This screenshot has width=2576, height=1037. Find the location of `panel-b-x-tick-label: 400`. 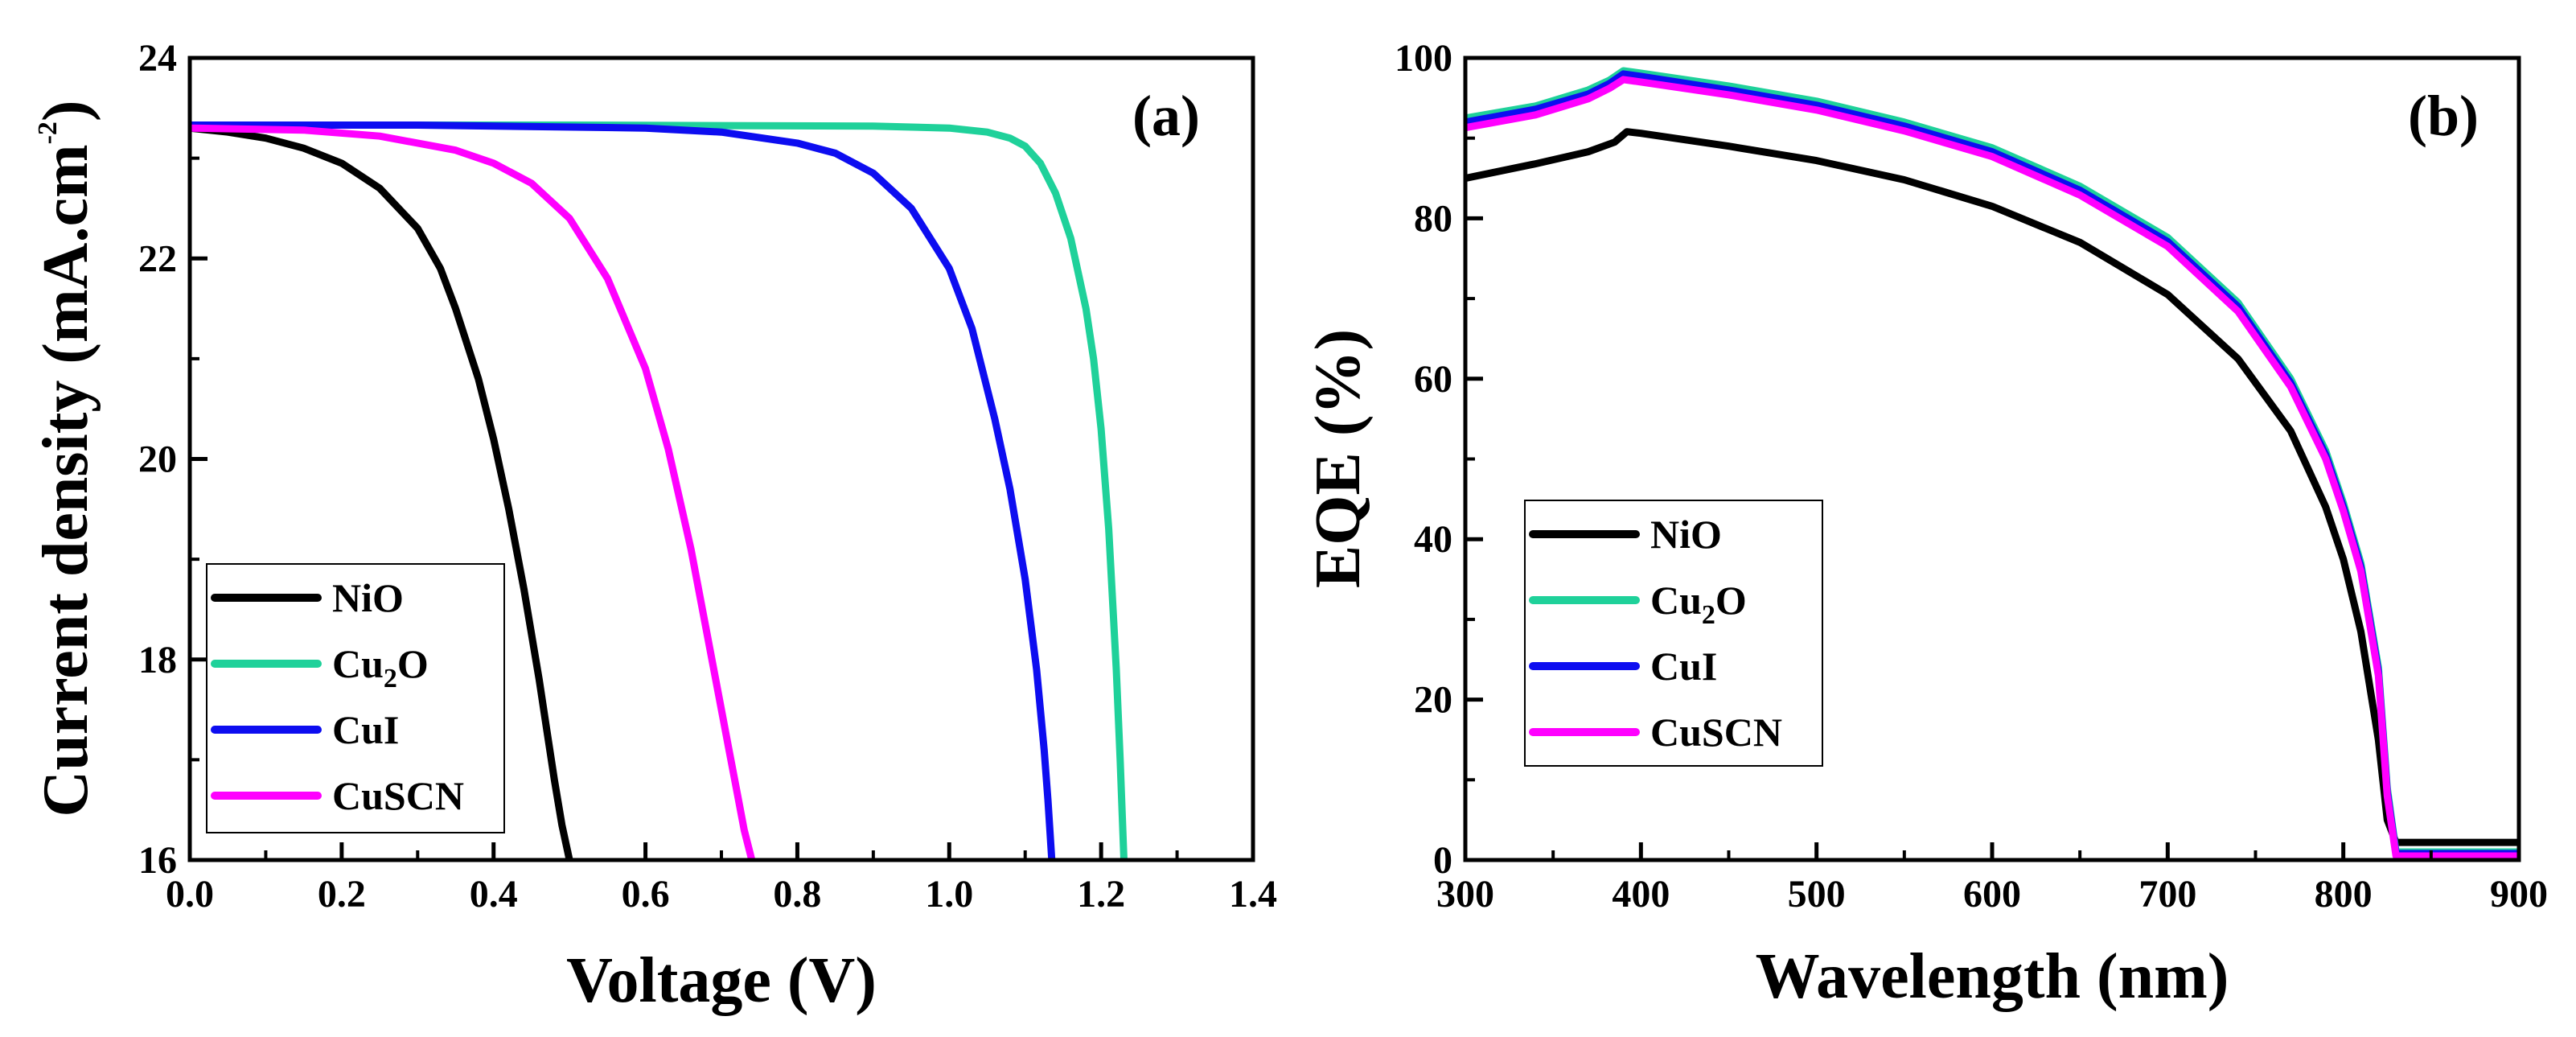

panel-b-x-tick-label: 400 is located at coordinates (1641, 894).